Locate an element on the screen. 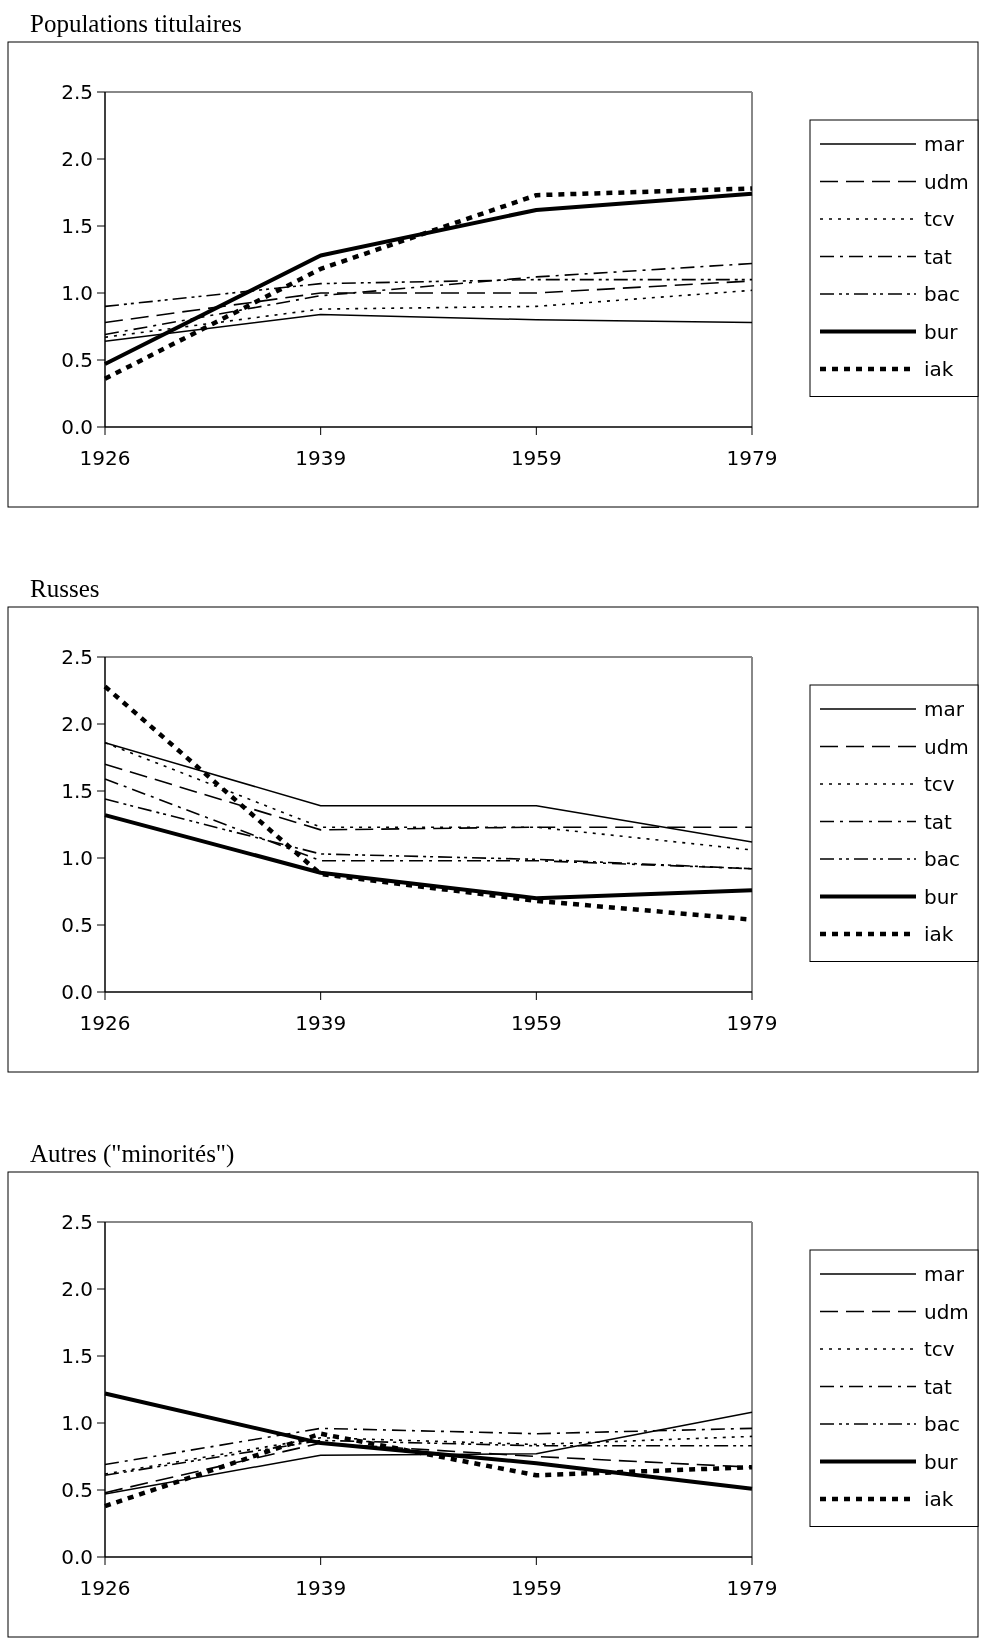 This screenshot has width=986, height=1648. chart-title: Populations titulaires is located at coordinates (136, 23).